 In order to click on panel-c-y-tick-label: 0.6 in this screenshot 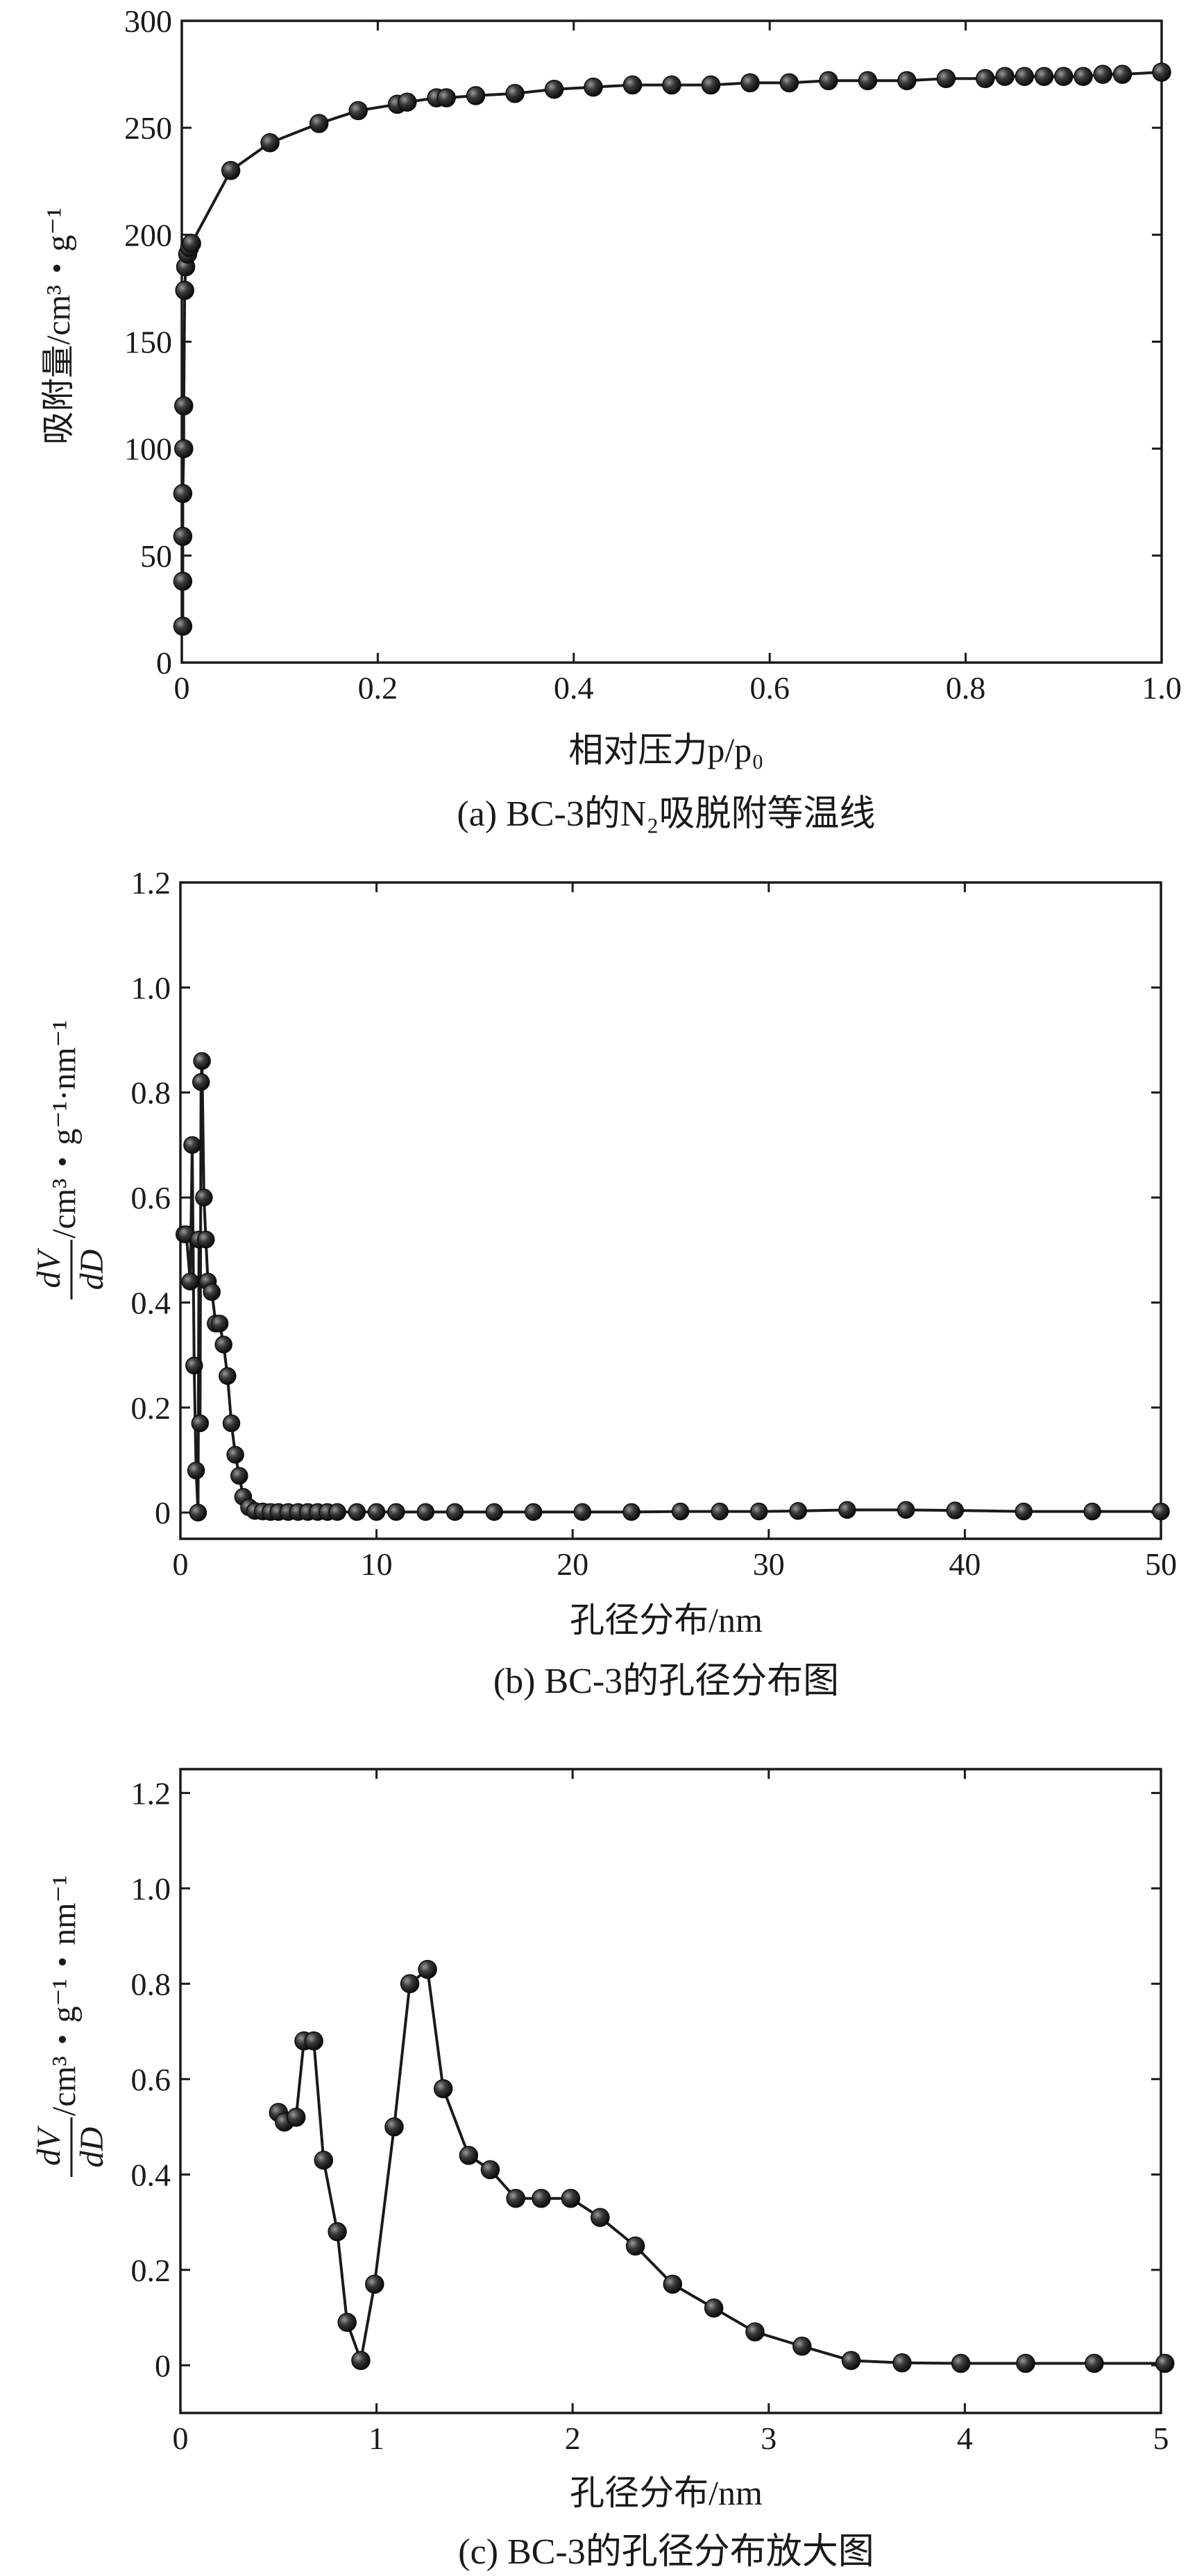, I will do `click(151, 2079)`.